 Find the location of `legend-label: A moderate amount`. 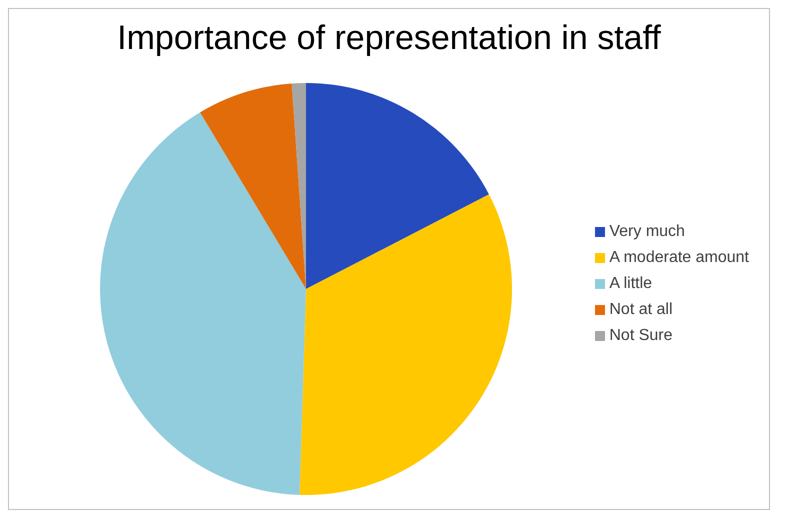

legend-label: A moderate amount is located at coordinates (679, 257).